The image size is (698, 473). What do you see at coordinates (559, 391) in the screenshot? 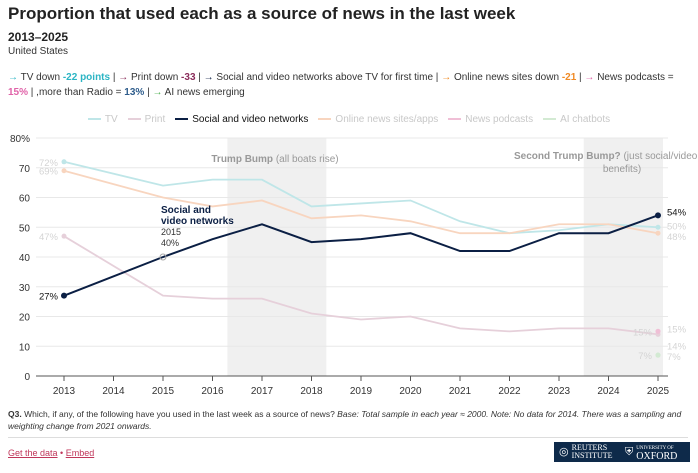
I see `x-tick-label: 2023` at bounding box center [559, 391].